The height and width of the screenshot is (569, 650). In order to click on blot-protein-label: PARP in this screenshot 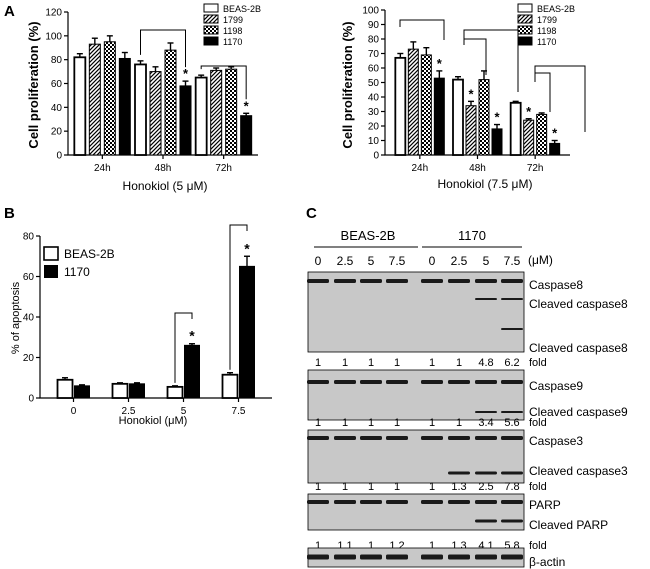, I will do `click(545, 505)`.